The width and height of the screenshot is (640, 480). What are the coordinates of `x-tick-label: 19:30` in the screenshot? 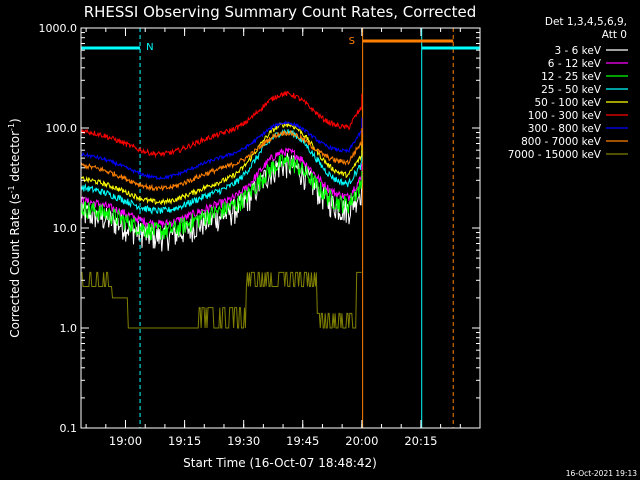 It's located at (243, 441).